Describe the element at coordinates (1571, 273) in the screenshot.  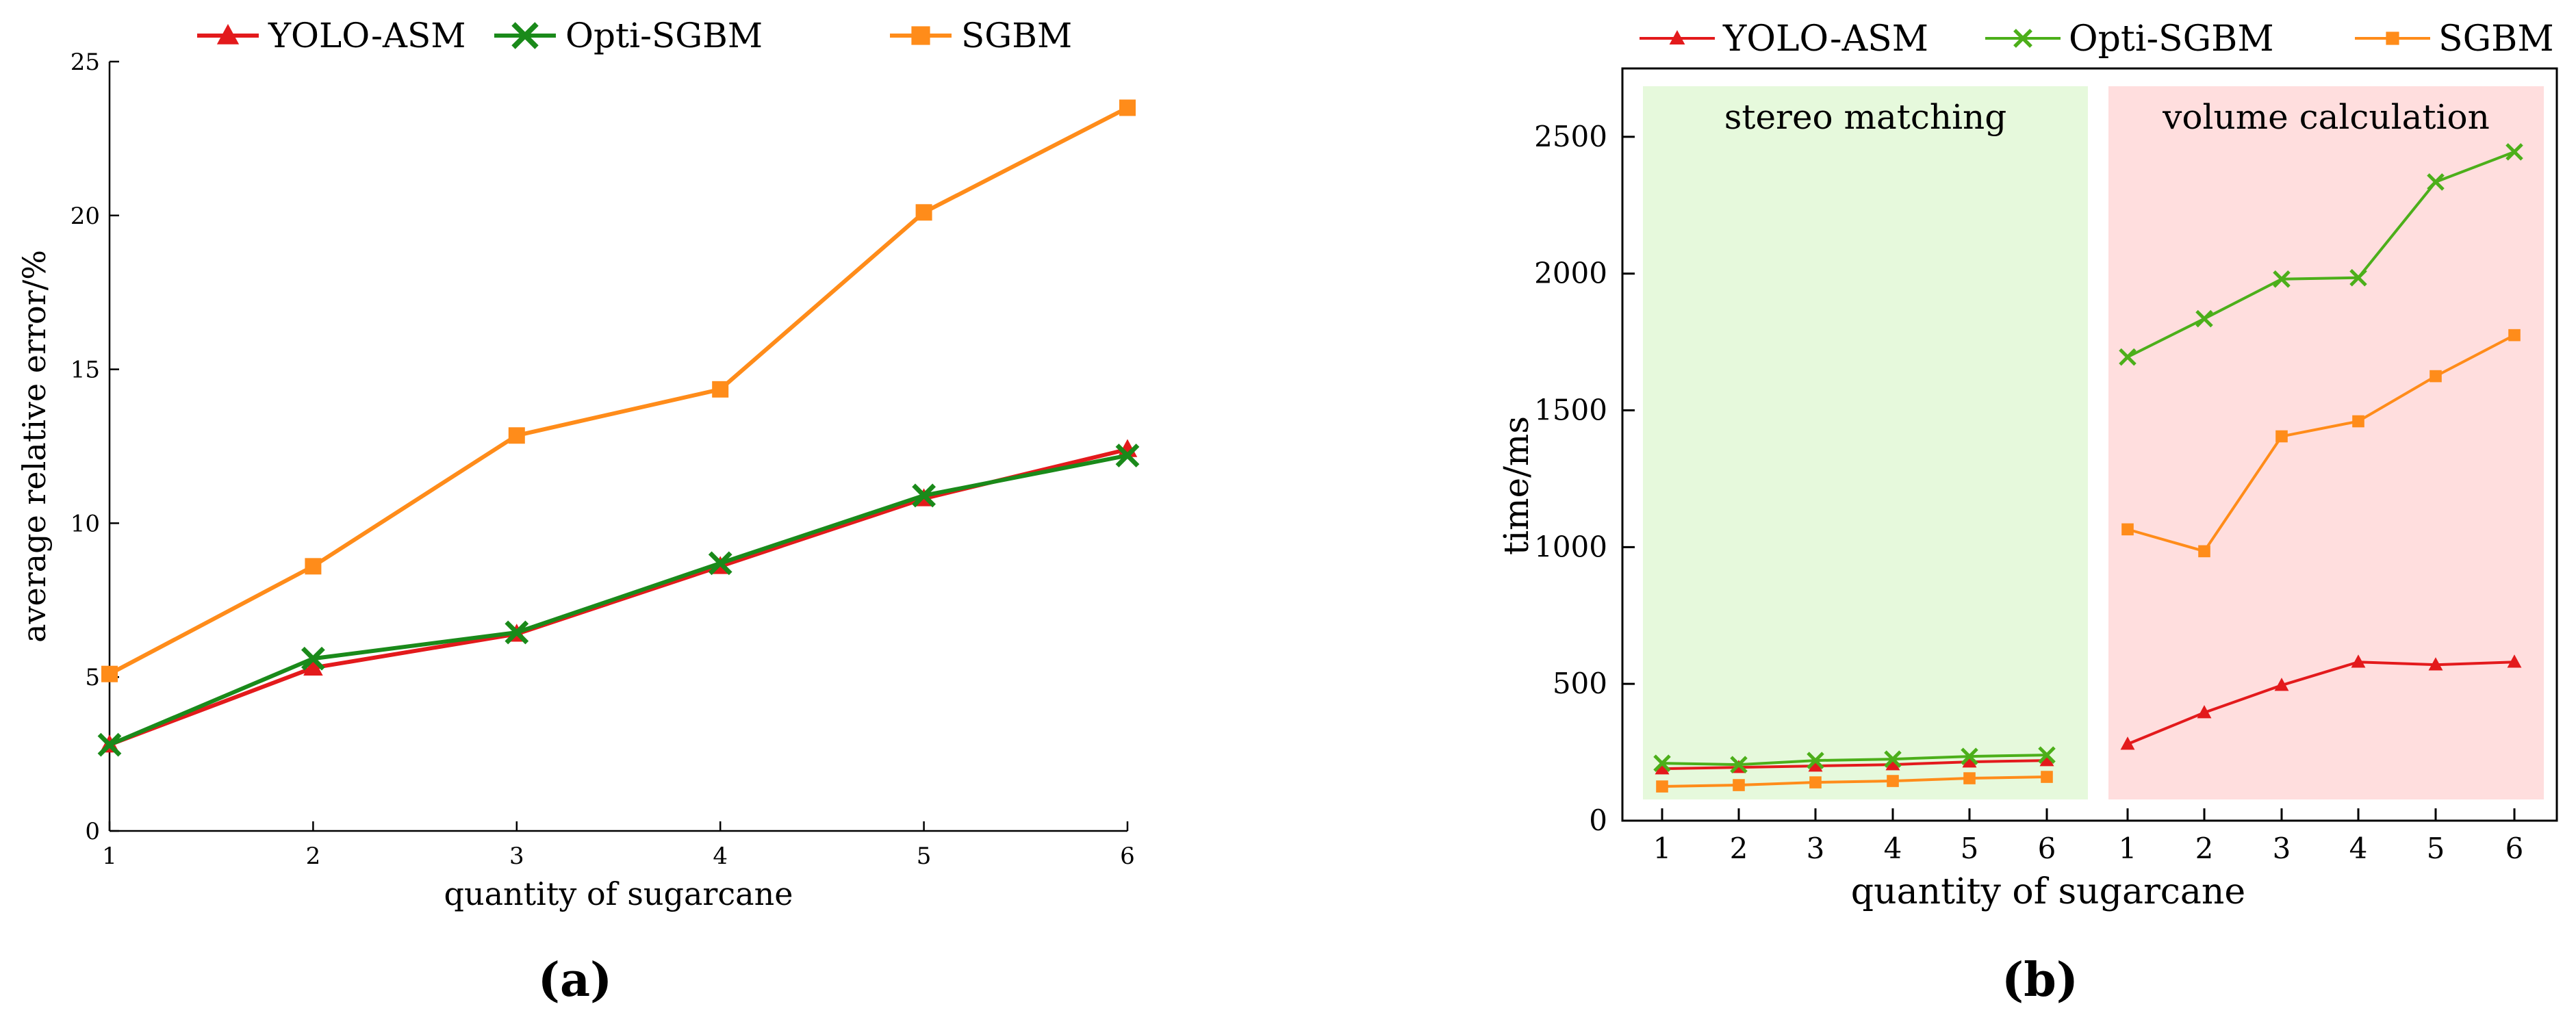
I see `y-tick-label: 2000` at that location.